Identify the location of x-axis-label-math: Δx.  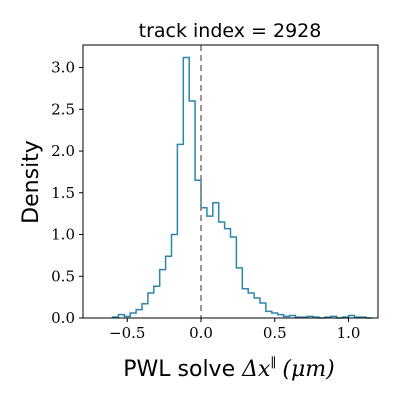
(256, 369).